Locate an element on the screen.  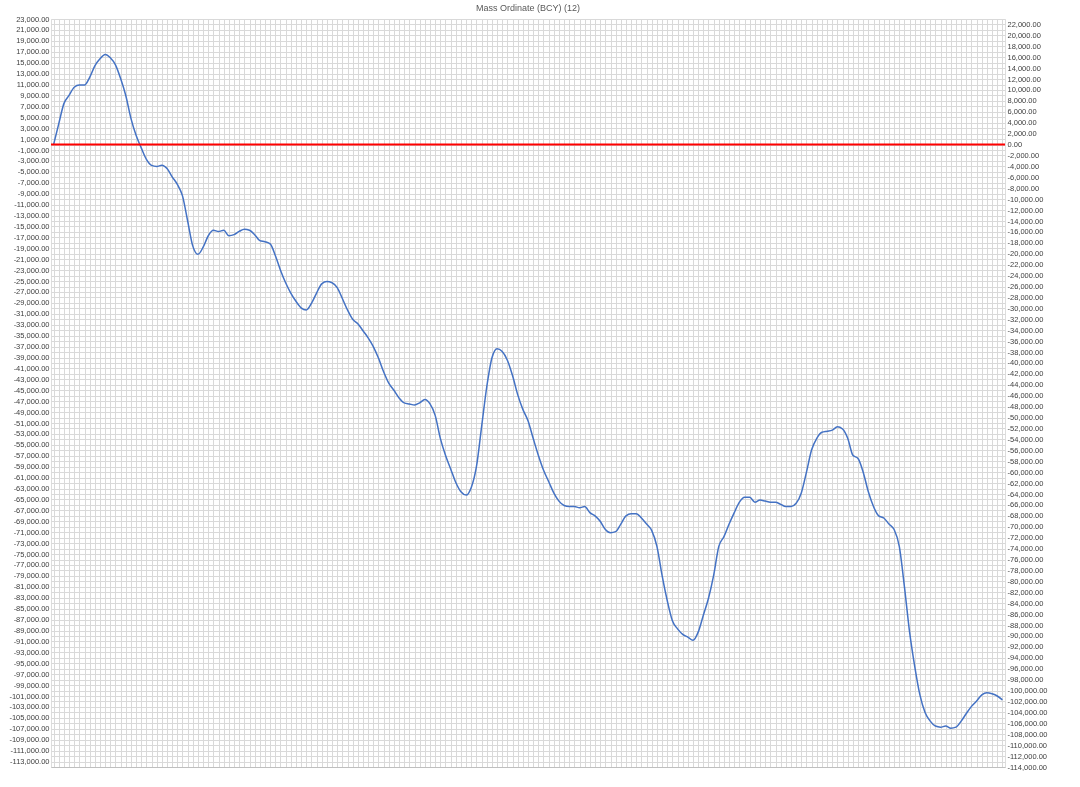
chart-title: Mass Ordinate (BCY) (12) is located at coordinates (528, 8).